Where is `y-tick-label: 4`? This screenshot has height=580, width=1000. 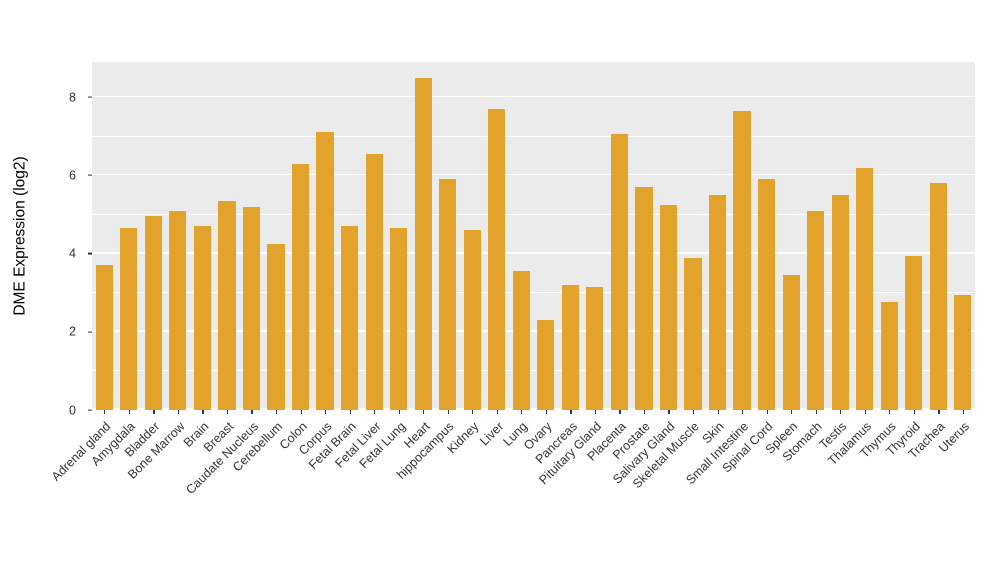
y-tick-label: 4 is located at coordinates (72, 253).